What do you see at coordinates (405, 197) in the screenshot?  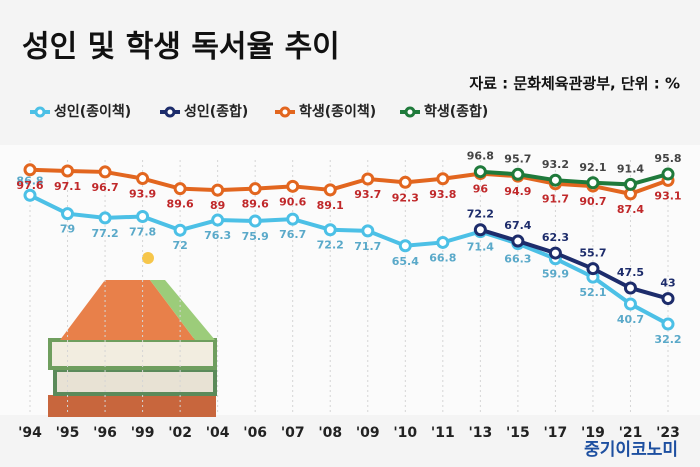 I see `data-label: 92.3` at bounding box center [405, 197].